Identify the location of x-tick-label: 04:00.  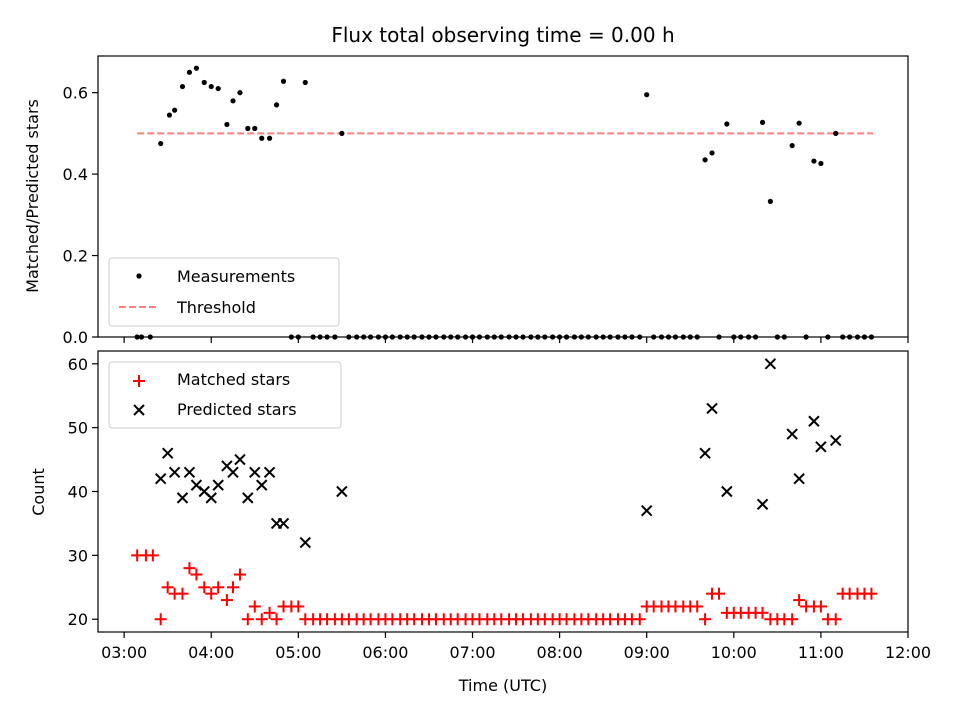
(211, 652).